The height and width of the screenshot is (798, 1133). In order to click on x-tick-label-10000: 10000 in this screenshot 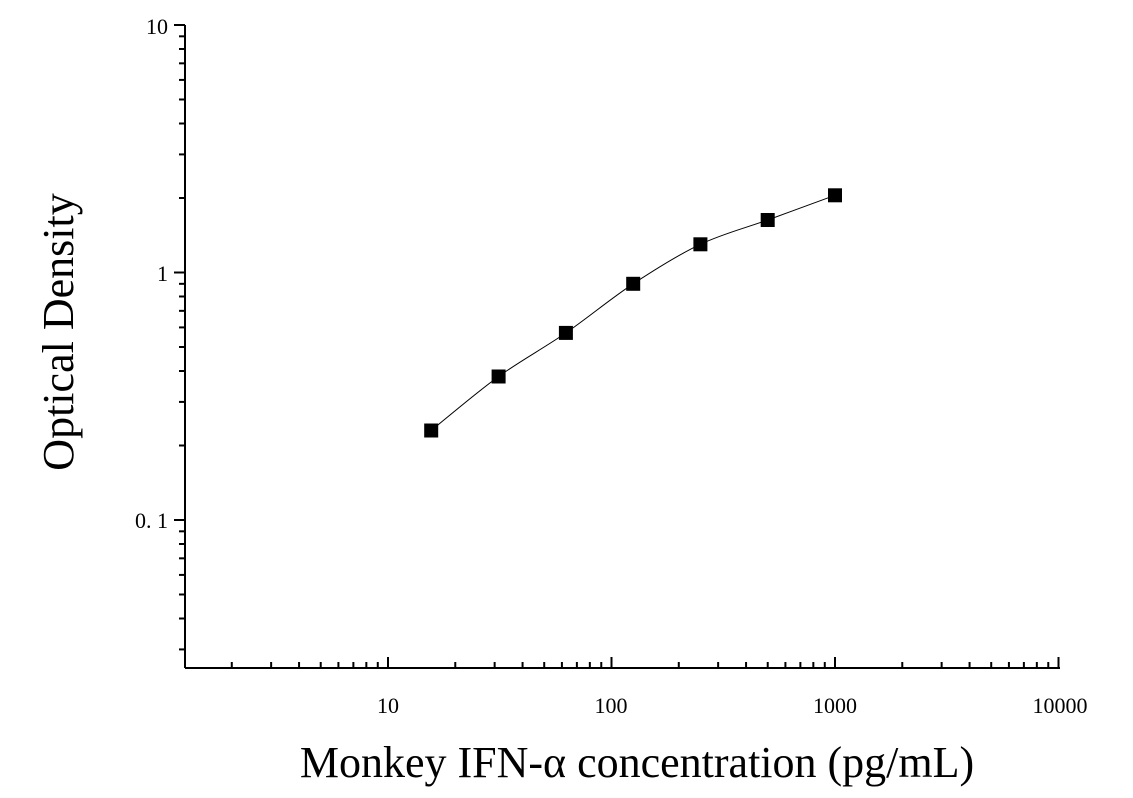, I will do `click(1060, 705)`.